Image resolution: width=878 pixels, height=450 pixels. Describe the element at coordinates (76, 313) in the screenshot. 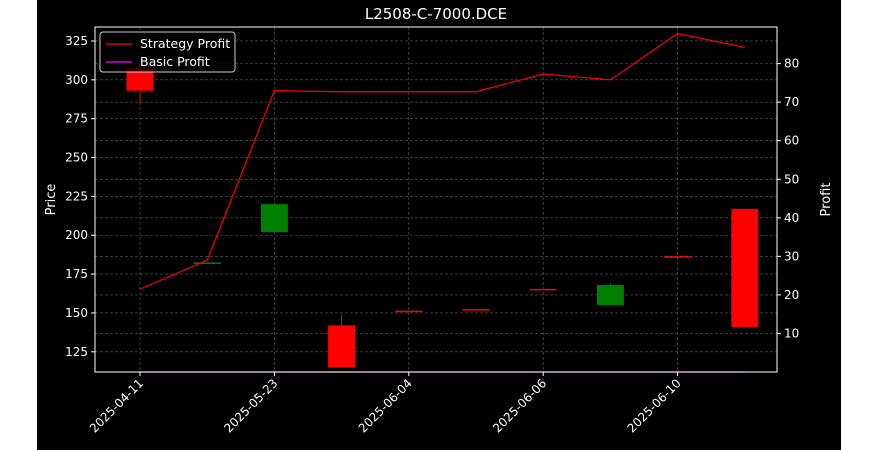

I see `y-left-tick-label-1: 150` at that location.